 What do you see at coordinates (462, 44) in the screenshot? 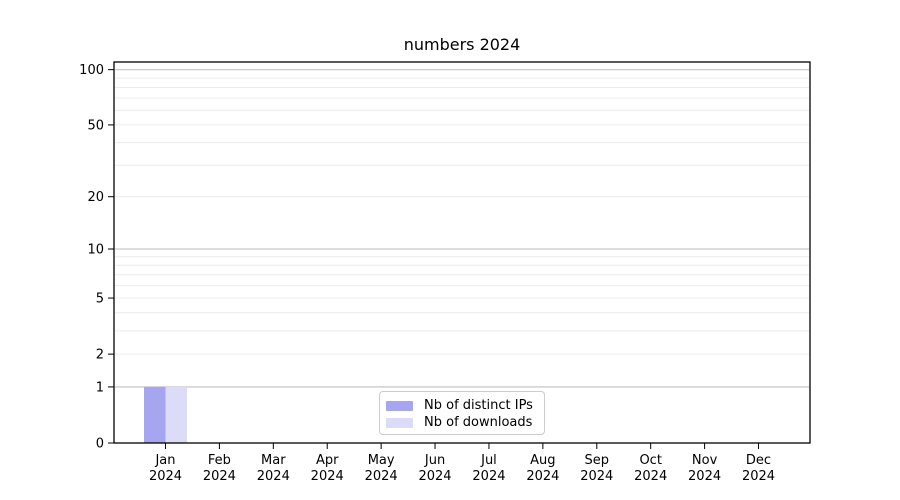
I see `chart-title: numbers 2024` at bounding box center [462, 44].